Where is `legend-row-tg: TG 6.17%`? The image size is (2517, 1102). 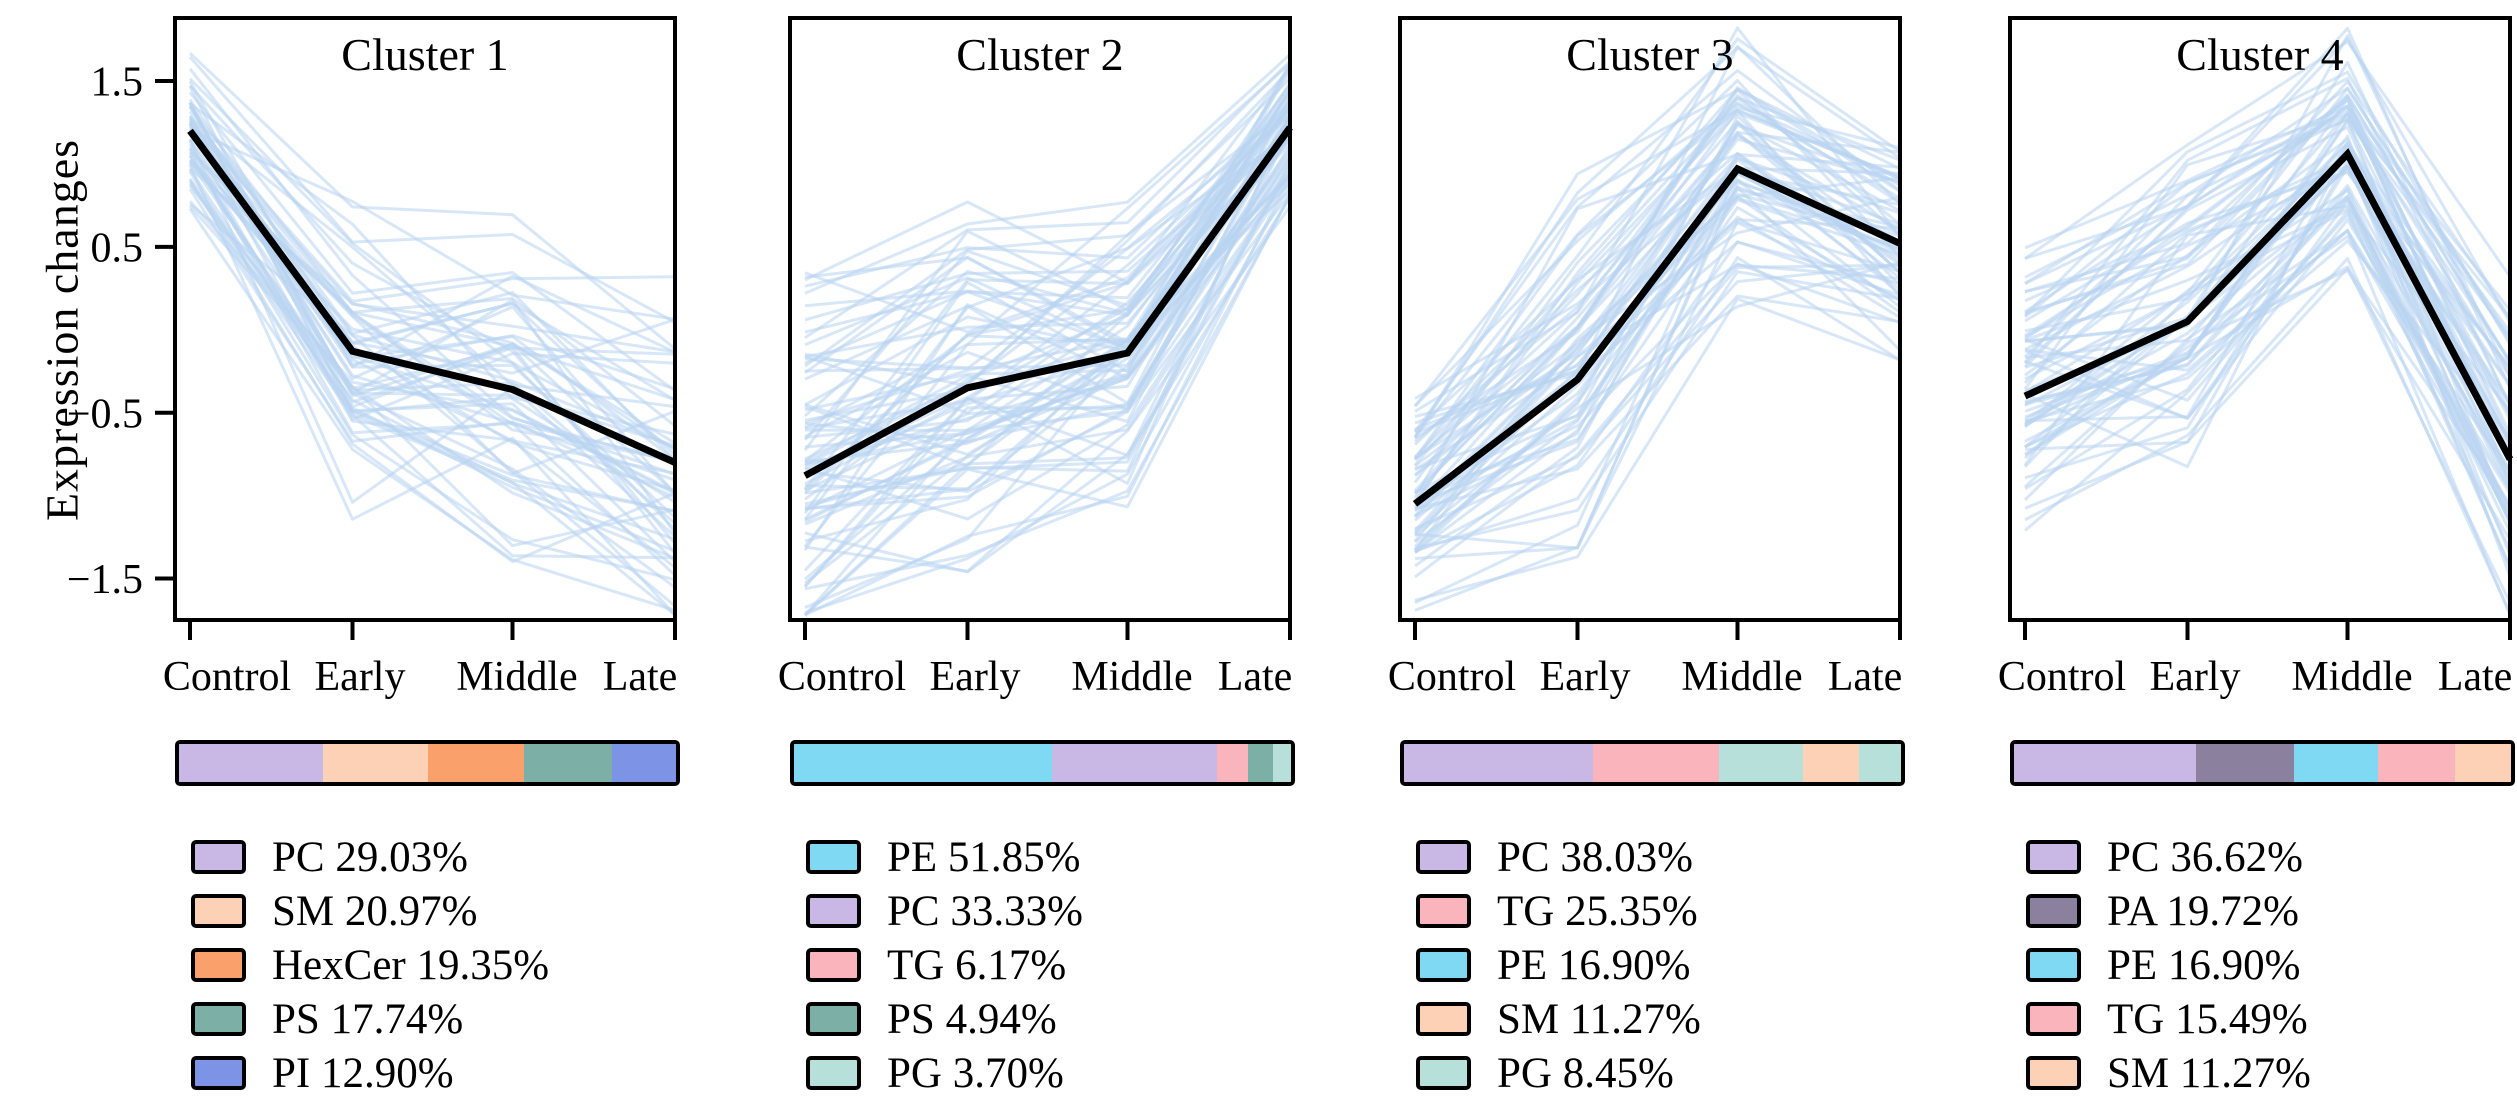 legend-row-tg: TG 6.17% is located at coordinates (944, 965).